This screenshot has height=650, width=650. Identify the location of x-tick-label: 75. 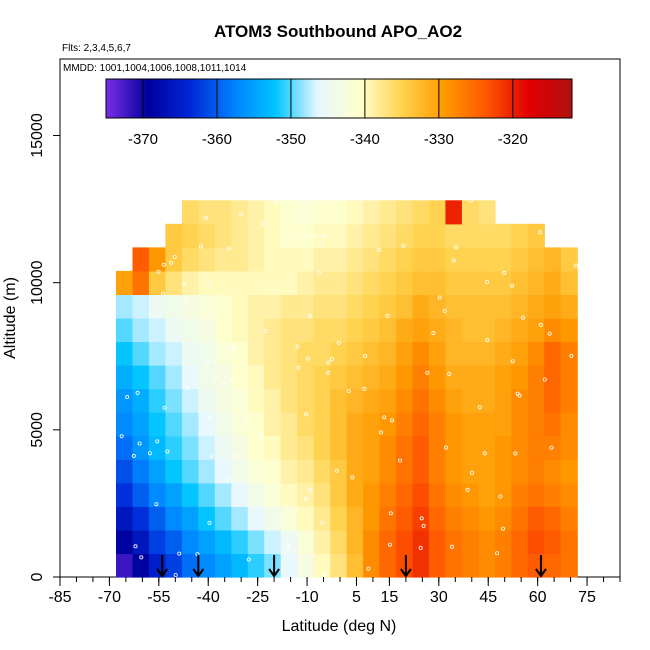
(587, 597).